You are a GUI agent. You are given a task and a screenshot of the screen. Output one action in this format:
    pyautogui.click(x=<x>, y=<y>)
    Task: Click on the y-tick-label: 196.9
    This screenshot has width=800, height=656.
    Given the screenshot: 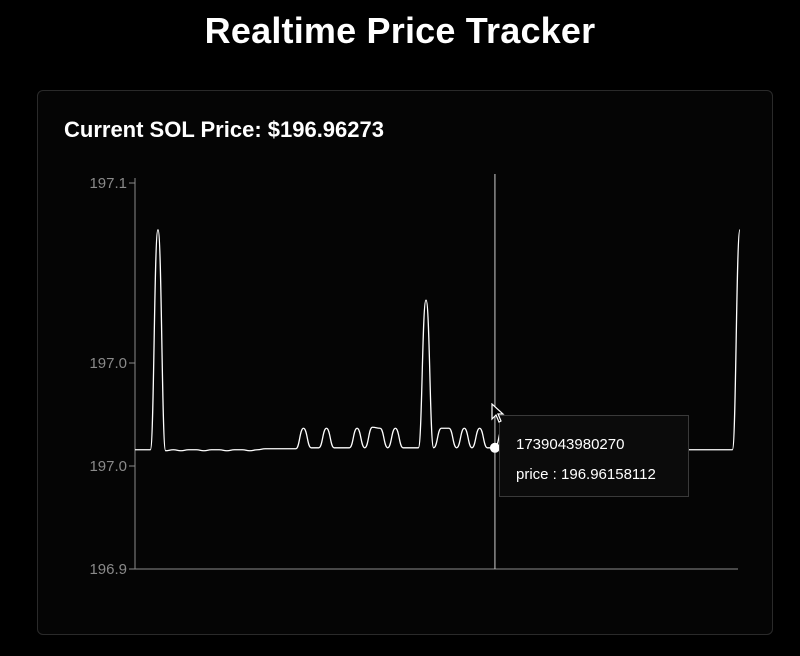 What is the action you would take?
    pyautogui.click(x=108, y=569)
    